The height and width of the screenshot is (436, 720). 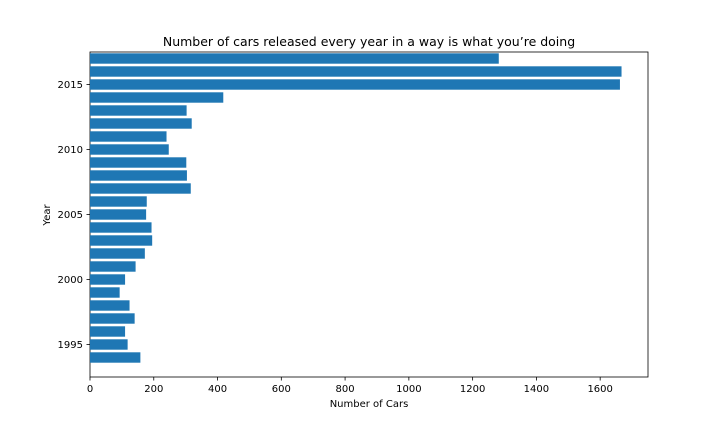 I want to click on x-tick-label: 1600, so click(x=599, y=389).